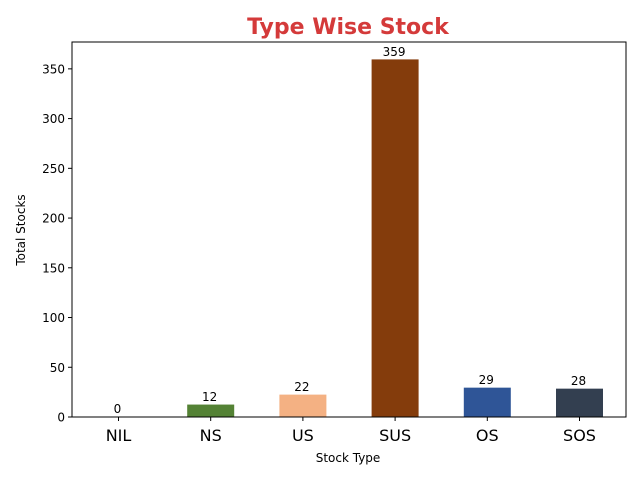 The width and height of the screenshot is (640, 480). What do you see at coordinates (579, 435) in the screenshot?
I see `x-tick-label: SOS` at bounding box center [579, 435].